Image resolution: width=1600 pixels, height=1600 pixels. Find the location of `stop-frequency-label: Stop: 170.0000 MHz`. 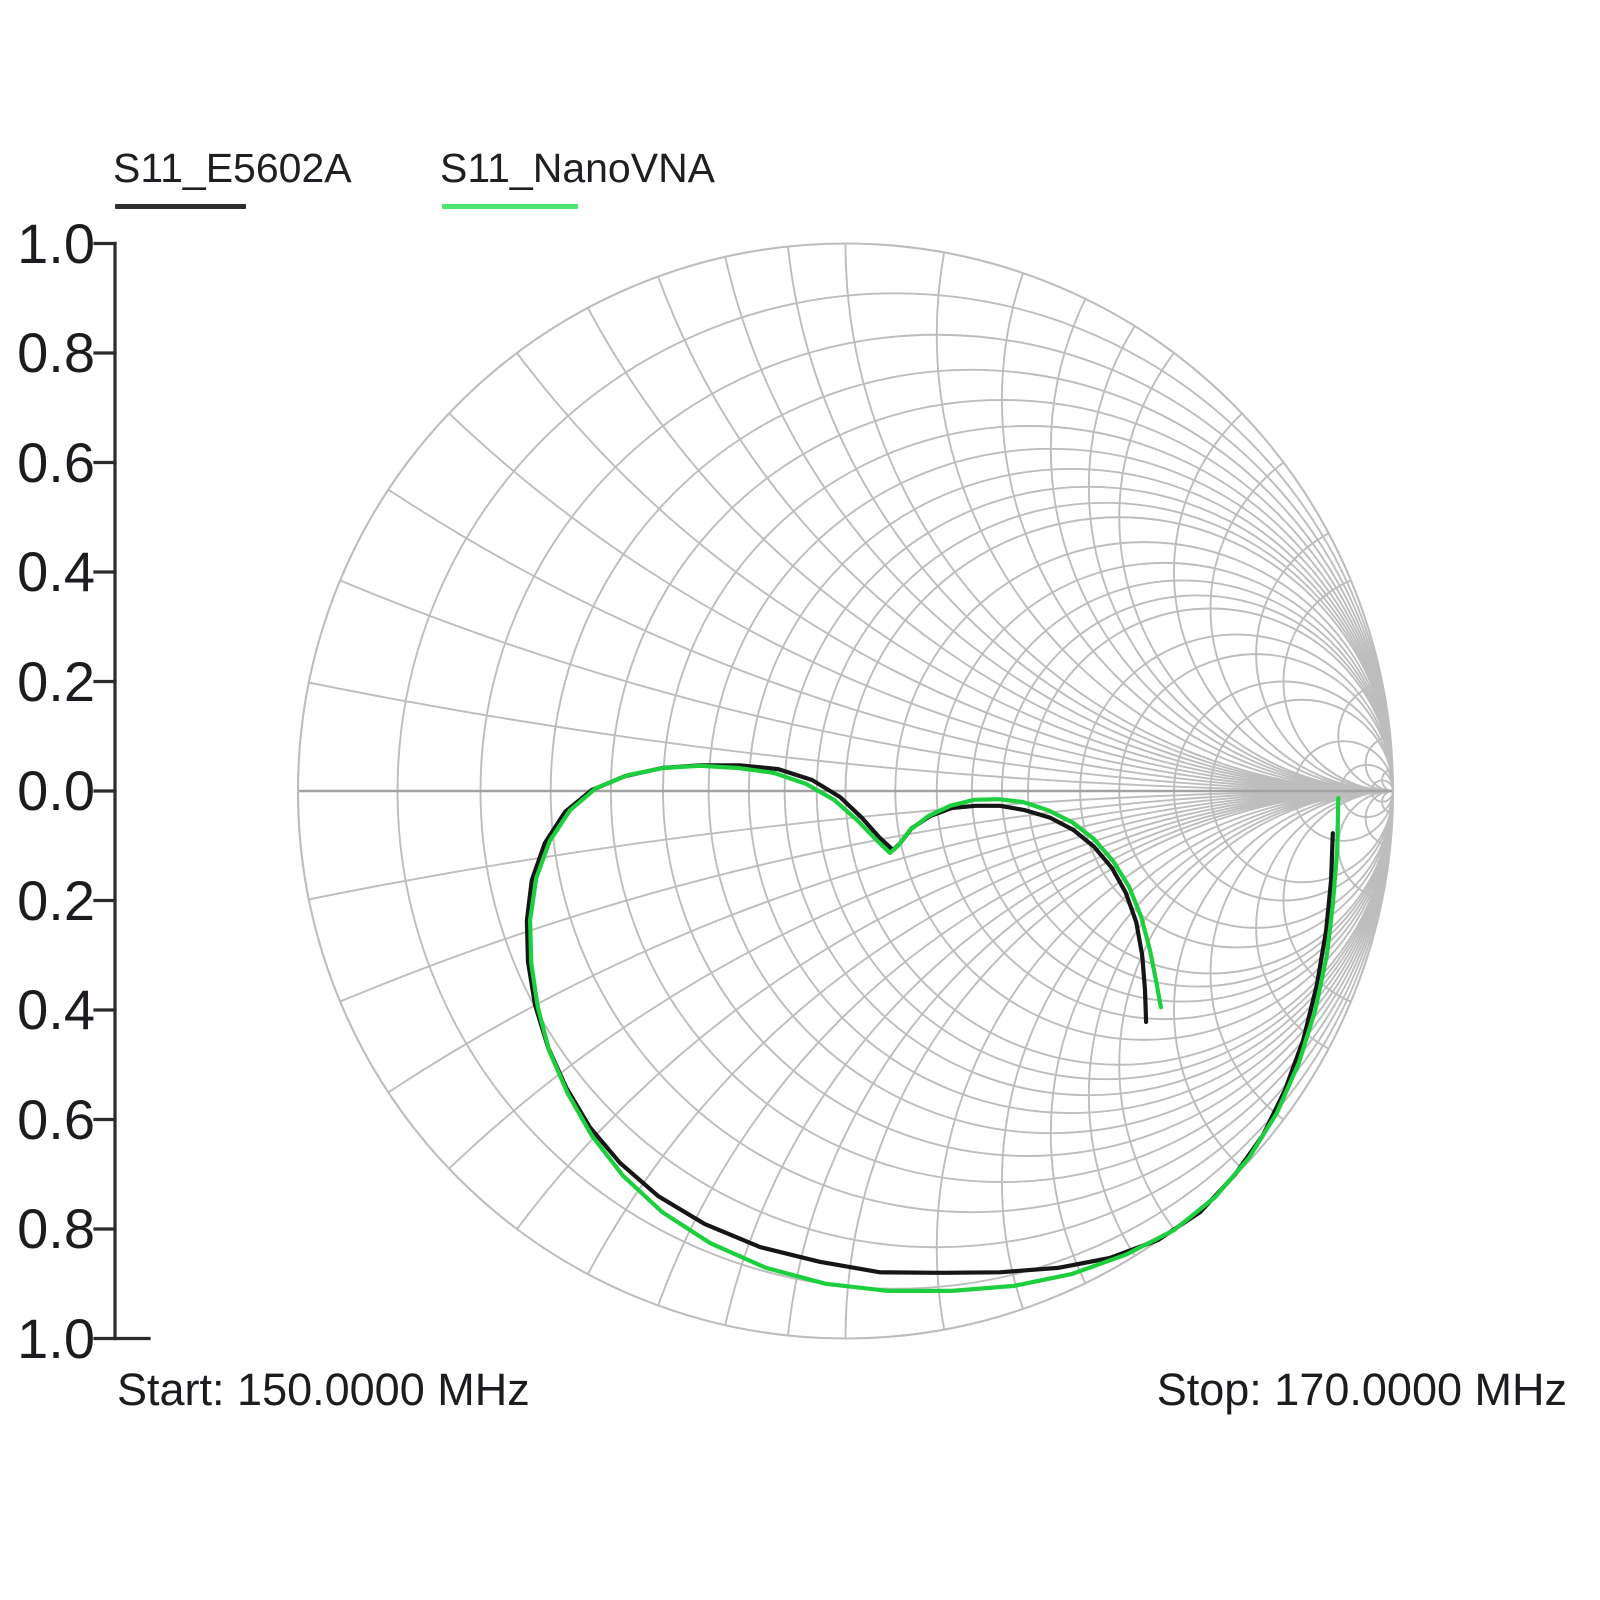

stop-frequency-label: Stop: 170.0000 MHz is located at coordinates (1361, 1389).